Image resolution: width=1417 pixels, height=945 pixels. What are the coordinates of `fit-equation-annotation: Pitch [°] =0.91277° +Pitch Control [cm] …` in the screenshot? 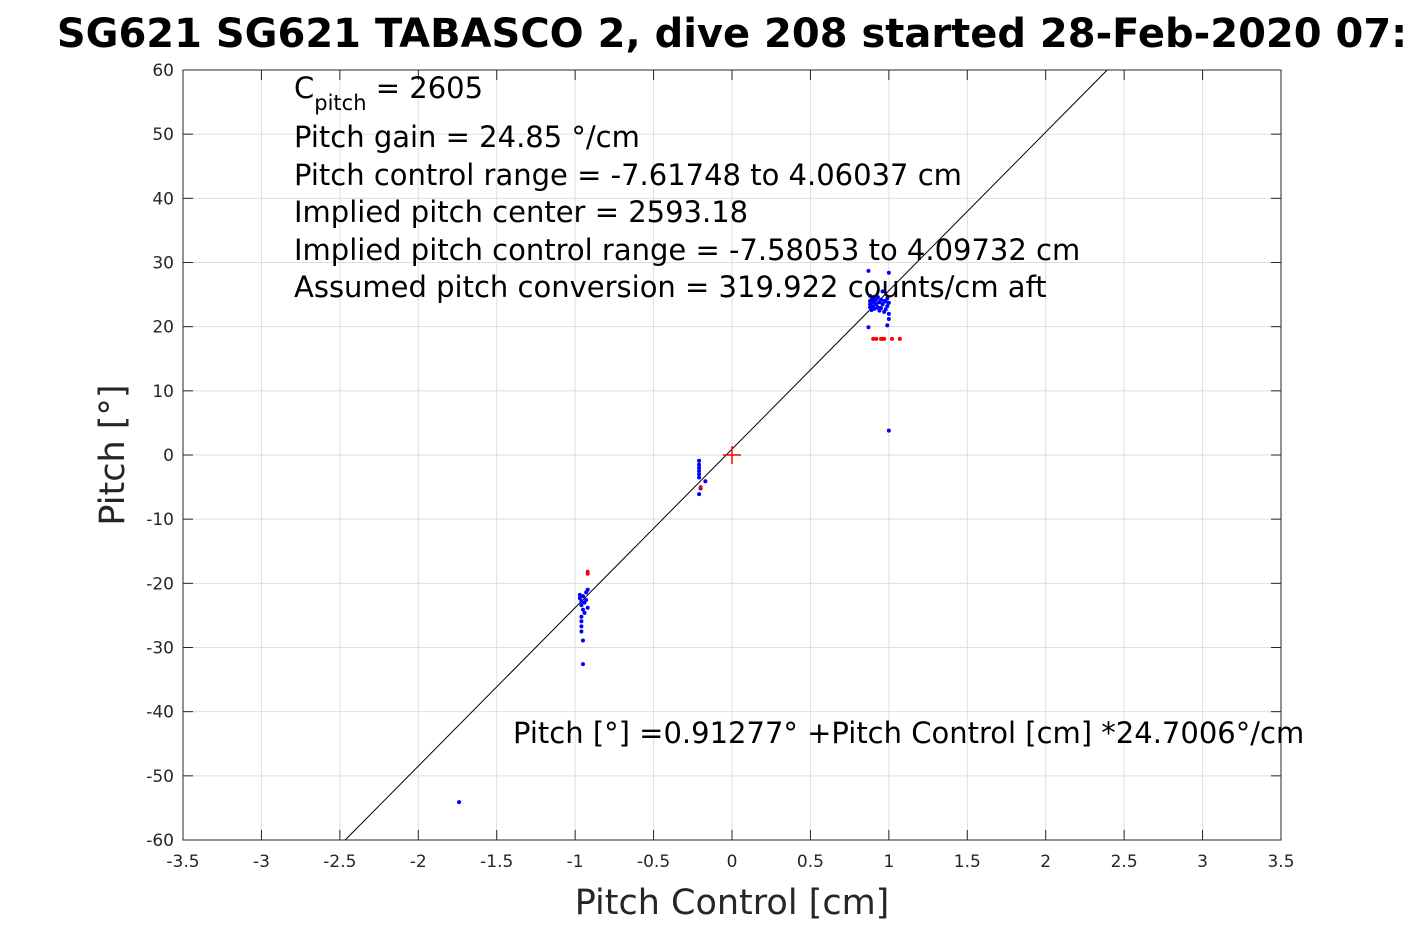 It's located at (908, 733).